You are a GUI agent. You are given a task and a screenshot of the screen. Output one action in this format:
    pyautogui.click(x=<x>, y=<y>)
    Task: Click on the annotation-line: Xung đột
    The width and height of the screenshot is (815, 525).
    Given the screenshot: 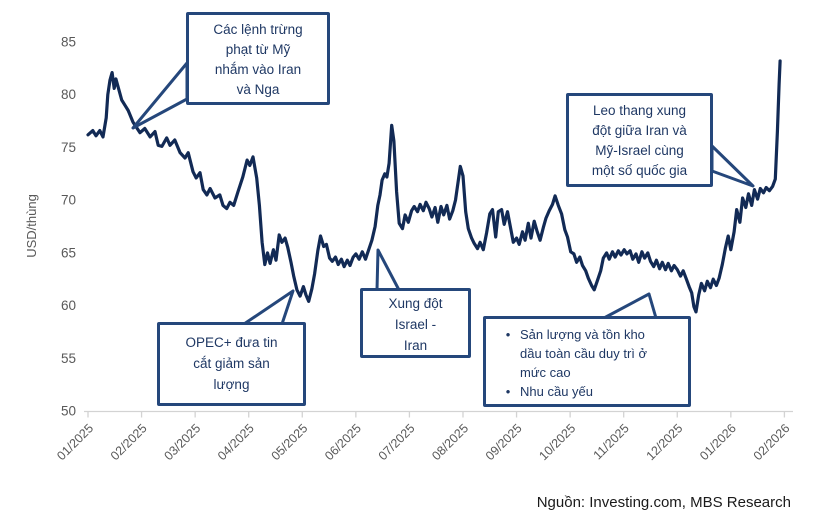 What is the action you would take?
    pyautogui.click(x=415, y=303)
    